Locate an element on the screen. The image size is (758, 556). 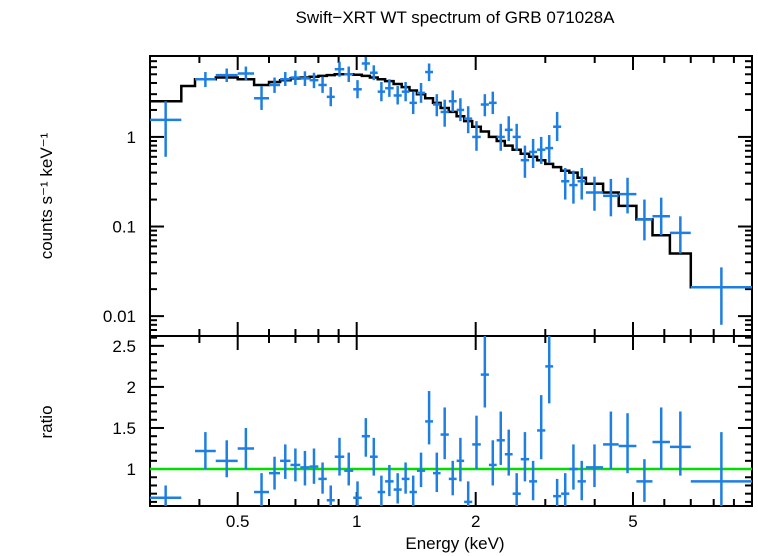
x-tick-label: 2 is located at coordinates (475, 521).